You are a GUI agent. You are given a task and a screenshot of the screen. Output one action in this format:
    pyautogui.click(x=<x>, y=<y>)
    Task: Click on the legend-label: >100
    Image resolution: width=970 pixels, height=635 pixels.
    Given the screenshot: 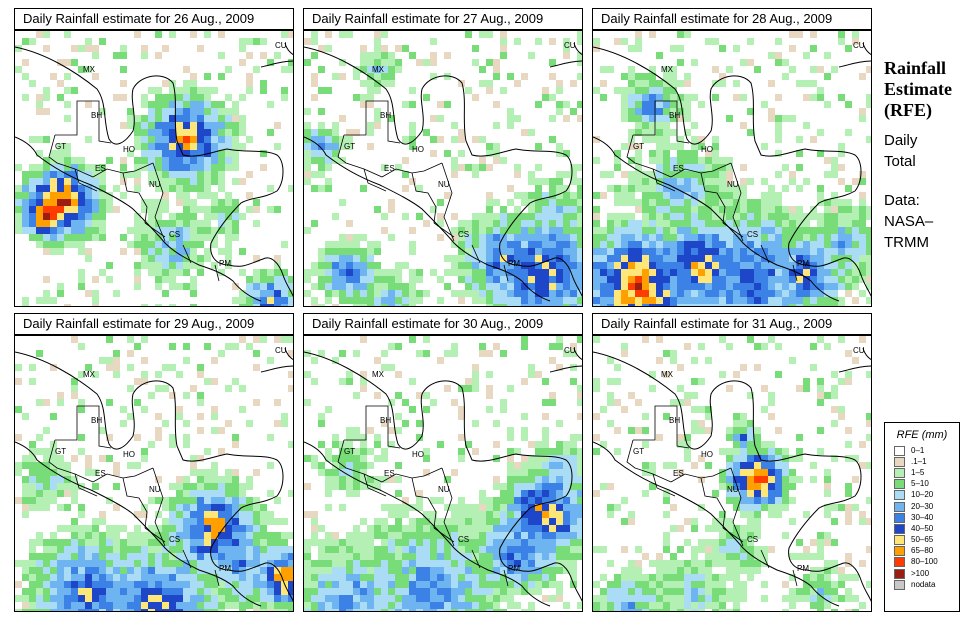 What is the action you would take?
    pyautogui.click(x=920, y=573)
    